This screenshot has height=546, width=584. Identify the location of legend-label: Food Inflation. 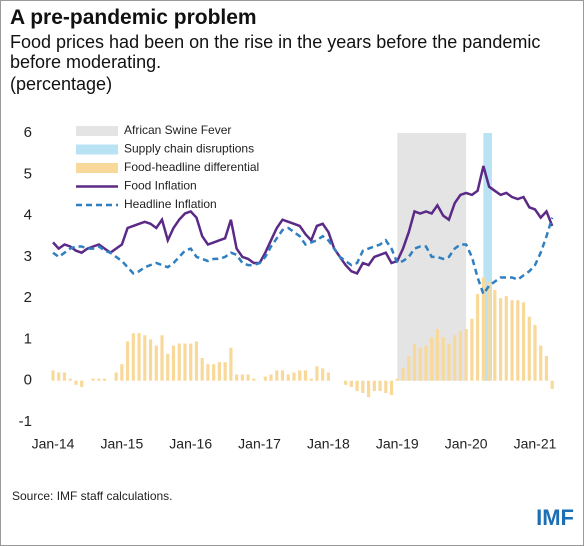
(160, 186).